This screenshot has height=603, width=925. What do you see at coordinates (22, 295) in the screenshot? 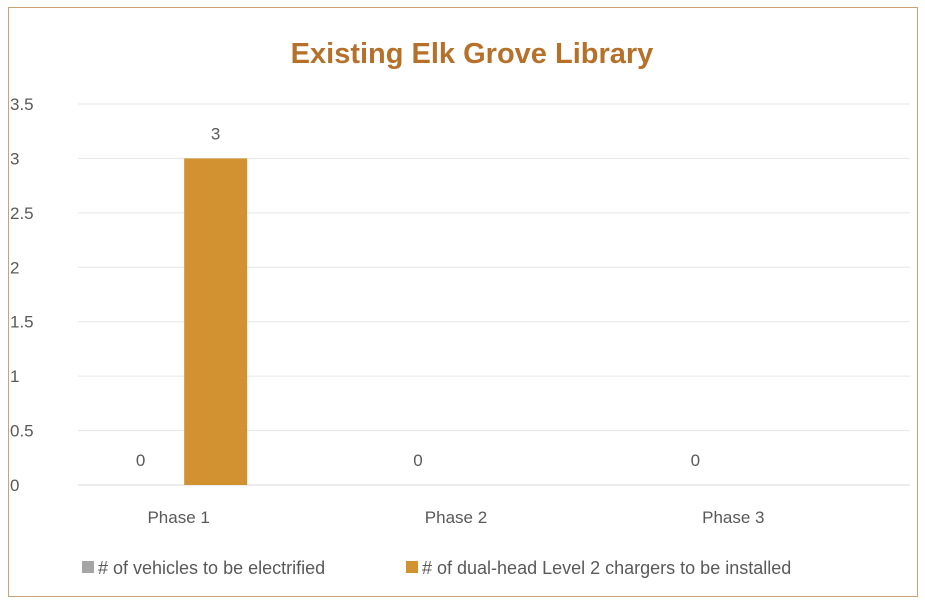
I see `y-axis-ticks: 0 0.5 1 1.5 2 2.5 3 3.5` at bounding box center [22, 295].